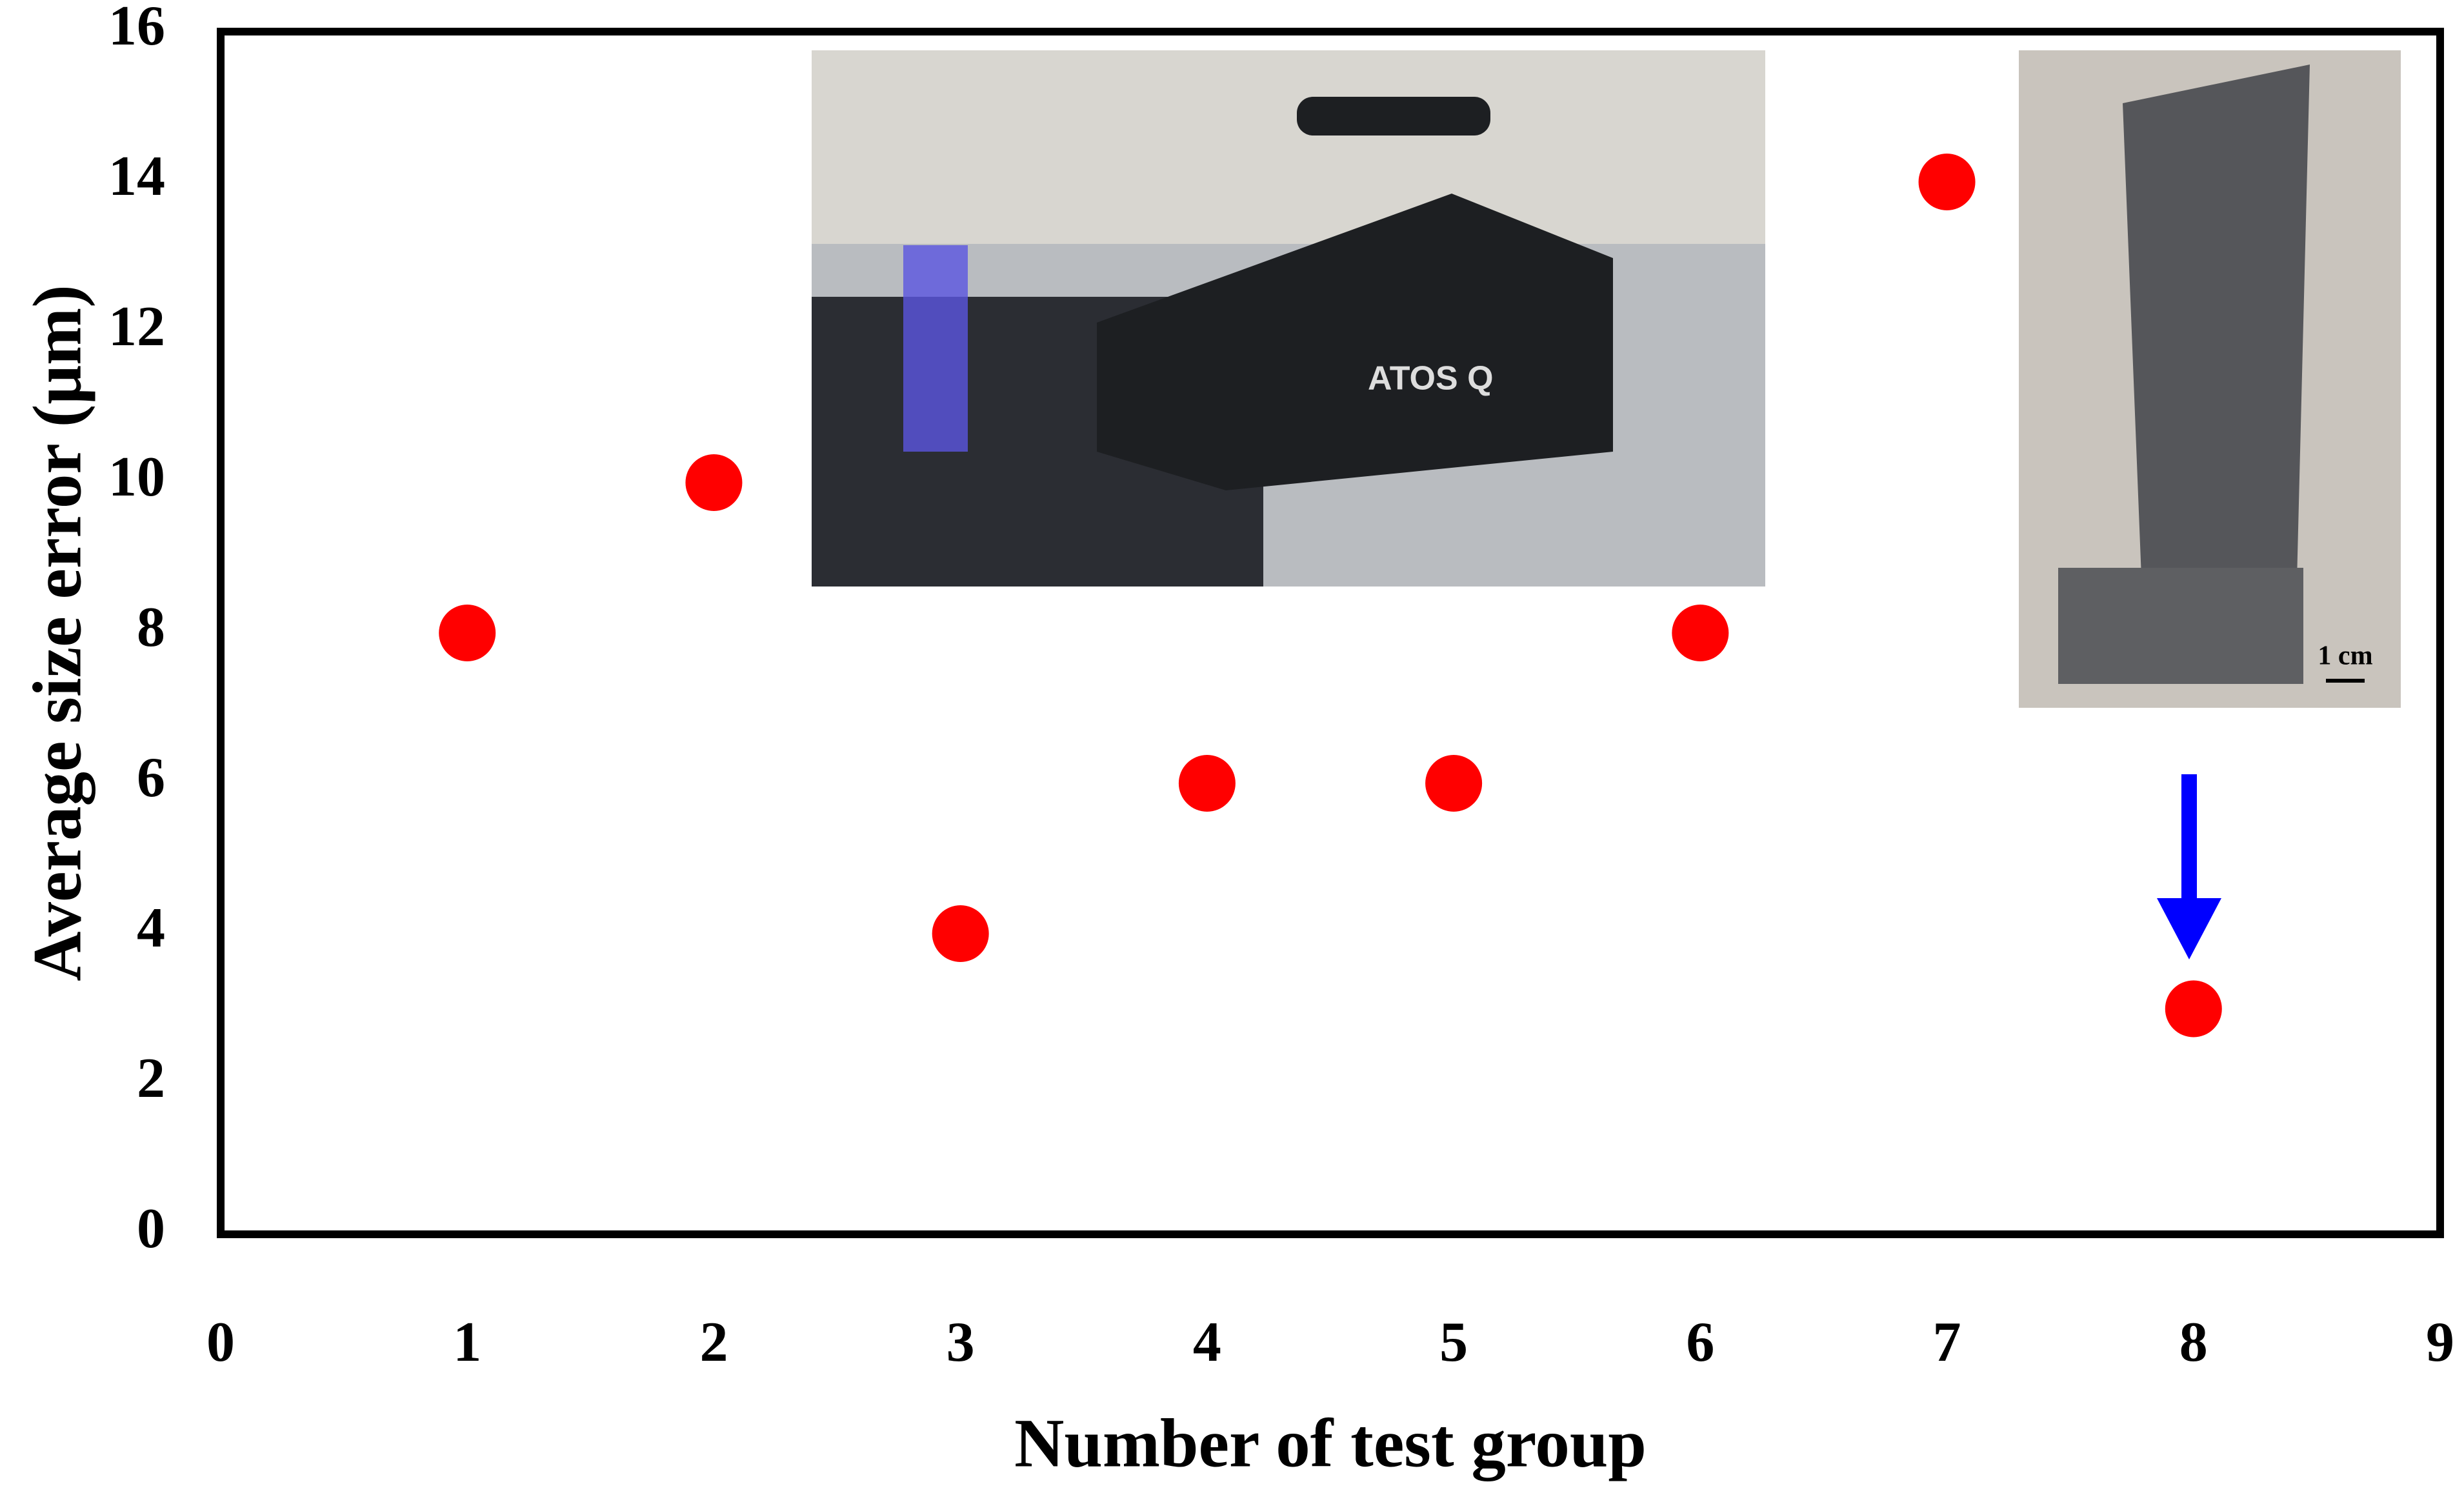  What do you see at coordinates (2189, 866) in the screenshot?
I see `arrow` at bounding box center [2189, 866].